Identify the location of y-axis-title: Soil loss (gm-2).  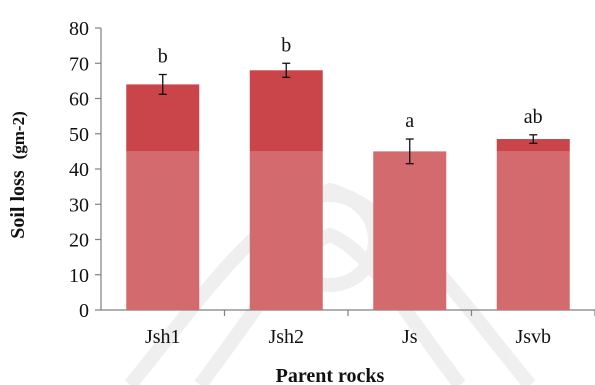
(18, 175).